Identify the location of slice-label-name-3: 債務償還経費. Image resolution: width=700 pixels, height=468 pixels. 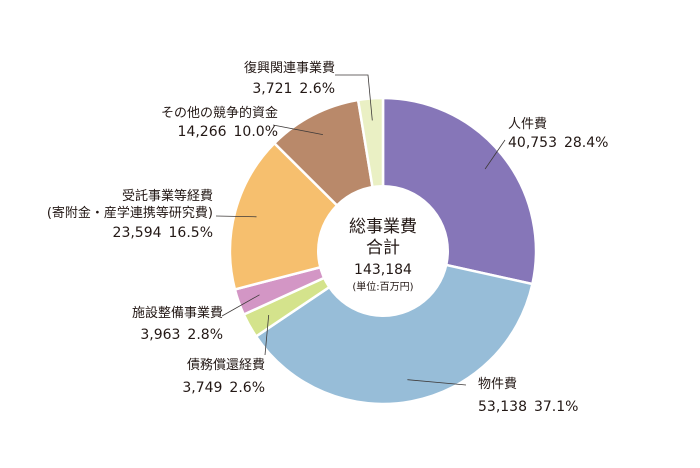
(226, 365).